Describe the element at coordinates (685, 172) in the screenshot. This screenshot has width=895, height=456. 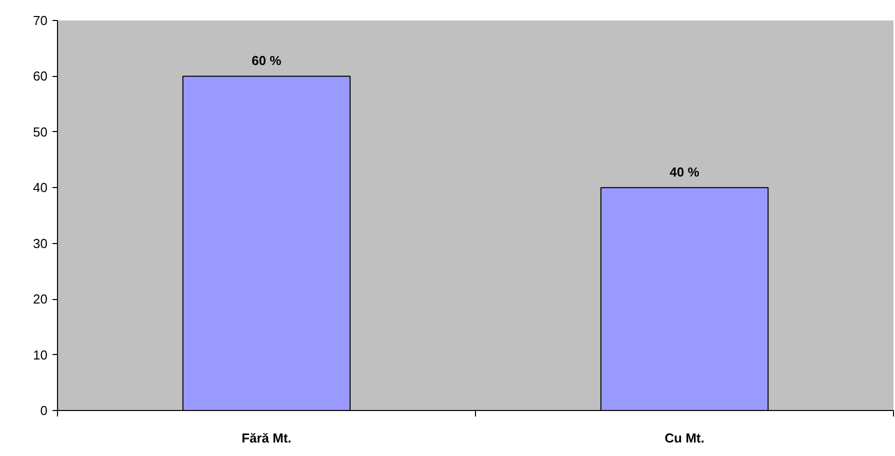
I see `data-label: 40 %` at that location.